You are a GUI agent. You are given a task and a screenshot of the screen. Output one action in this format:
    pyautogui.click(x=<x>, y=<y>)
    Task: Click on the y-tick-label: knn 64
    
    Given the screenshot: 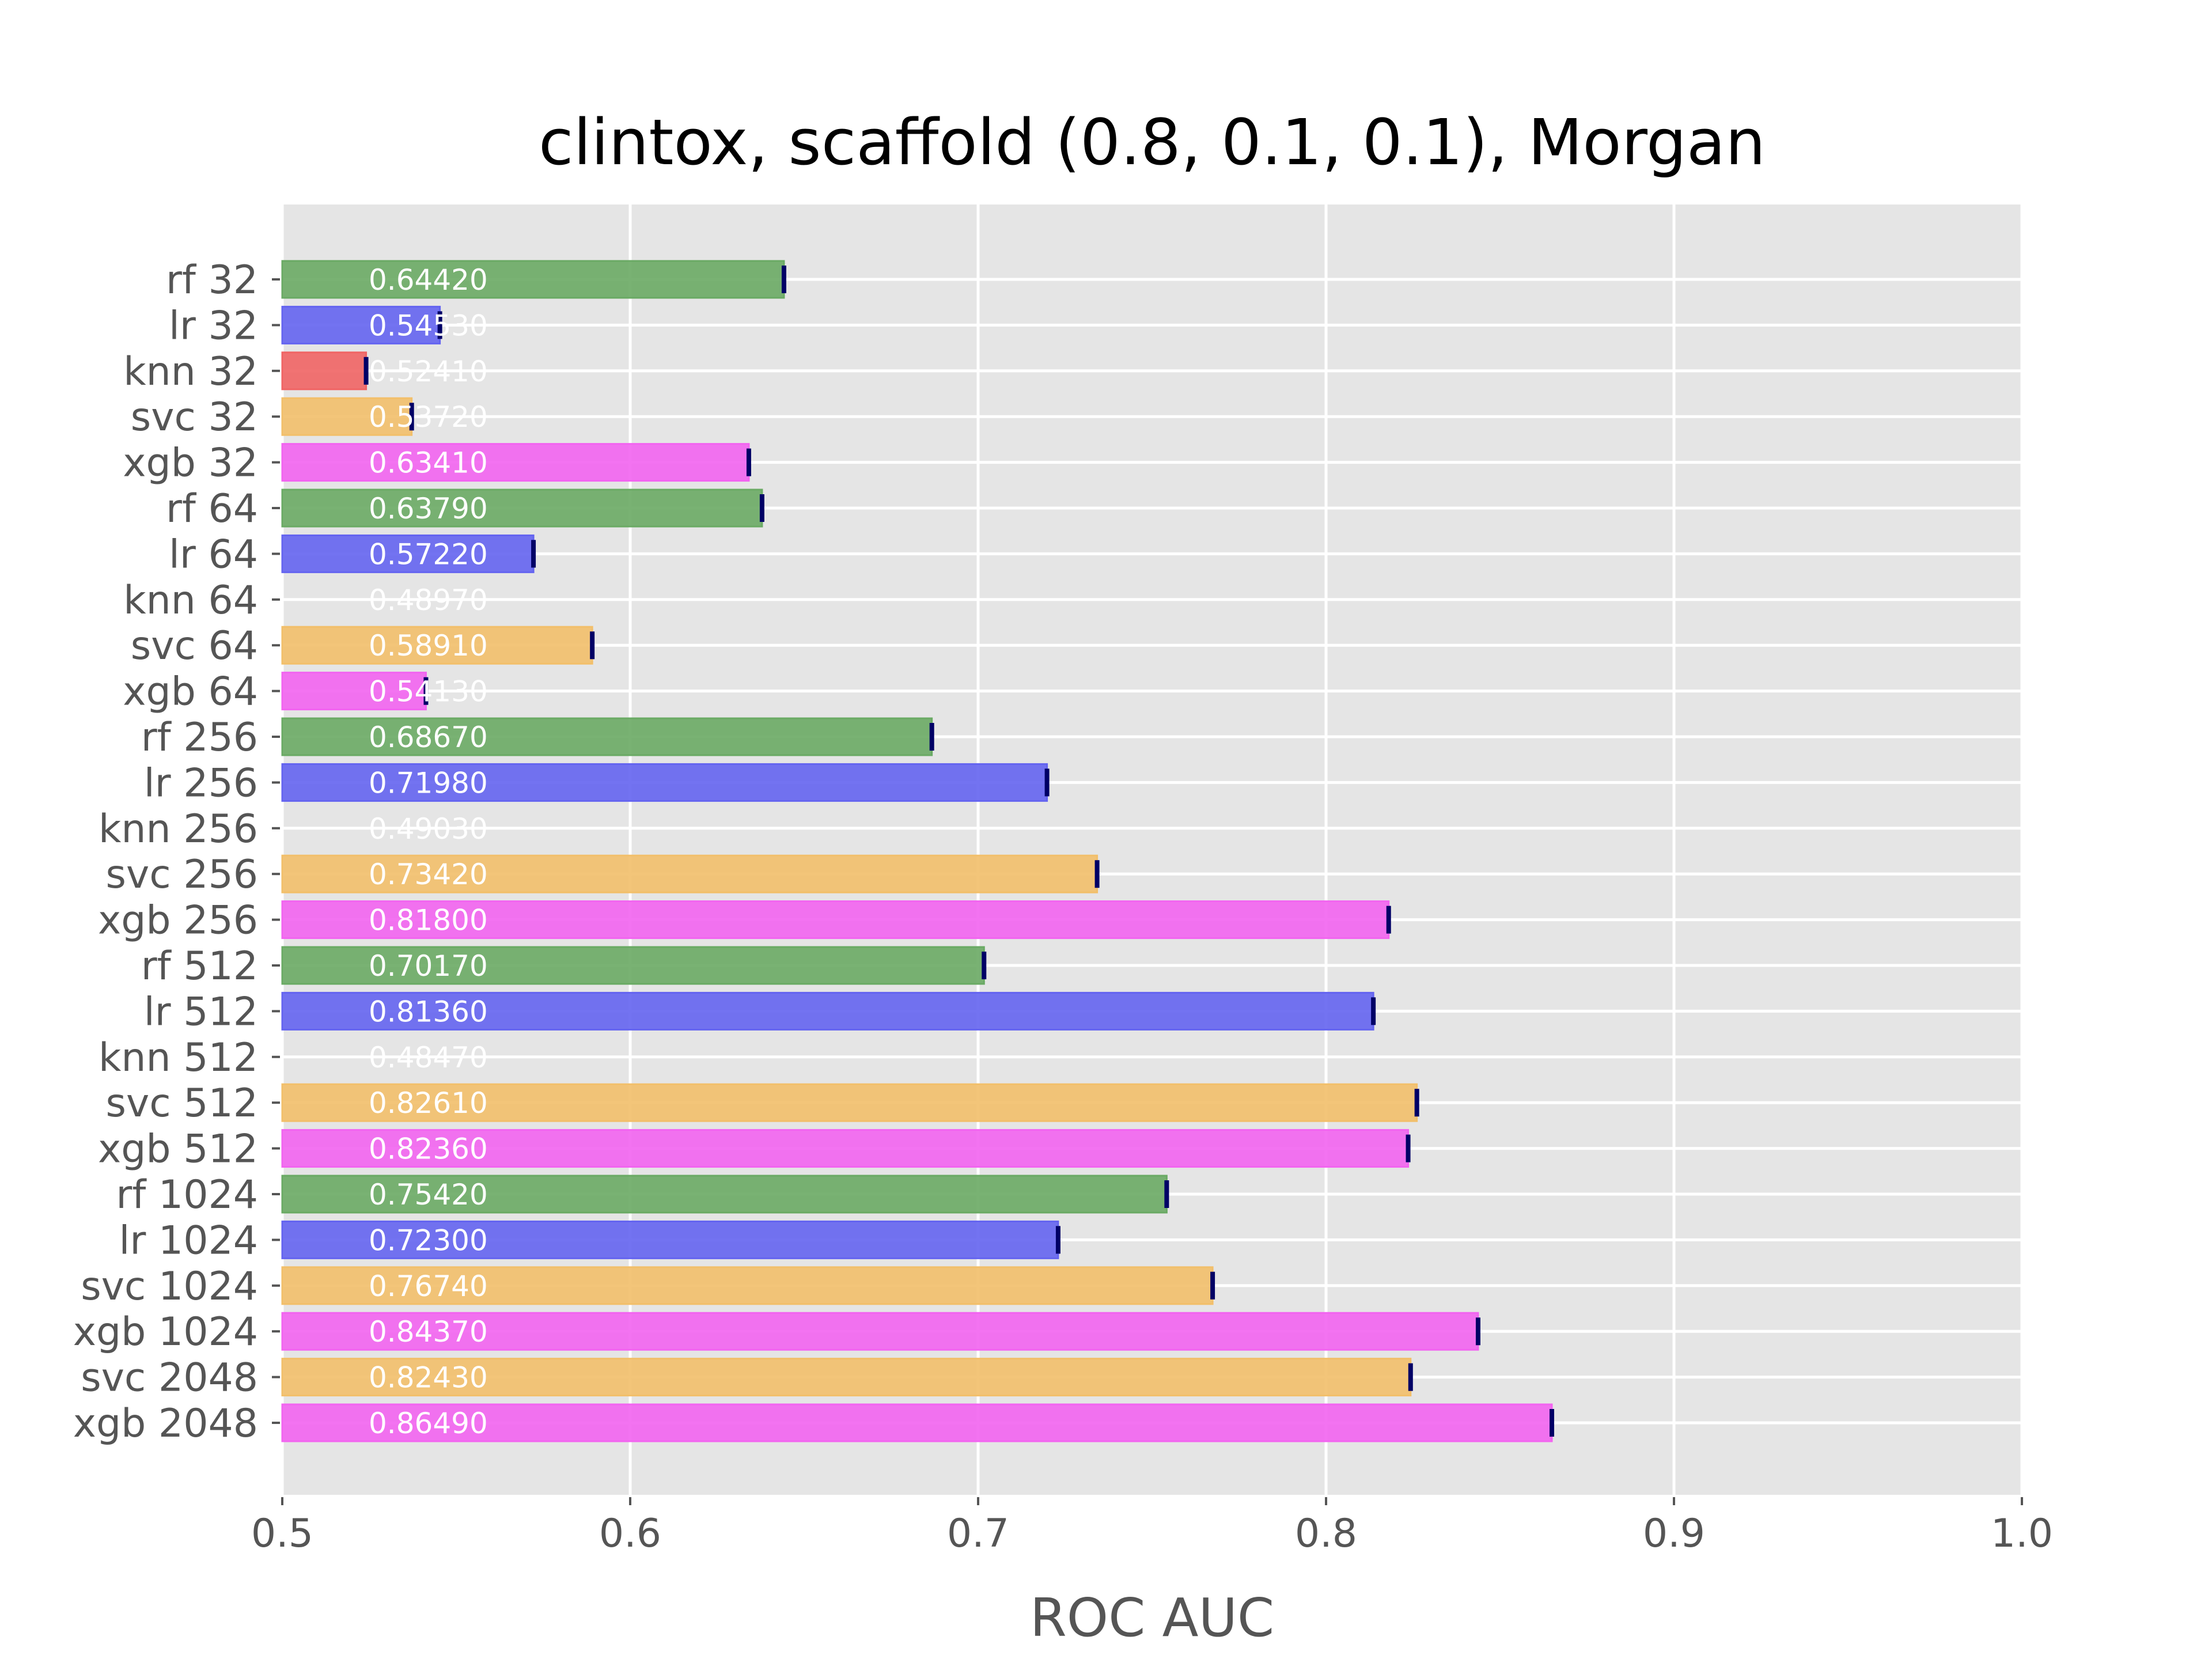 What is the action you would take?
    pyautogui.click(x=190, y=600)
    